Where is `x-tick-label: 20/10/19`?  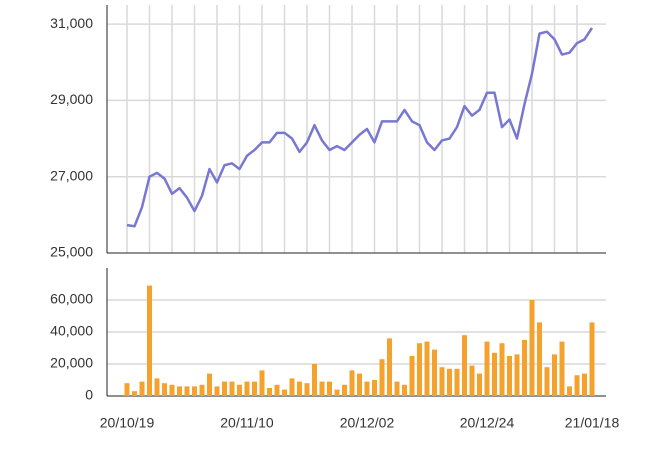 x-tick-label: 20/10/19 is located at coordinates (127, 423).